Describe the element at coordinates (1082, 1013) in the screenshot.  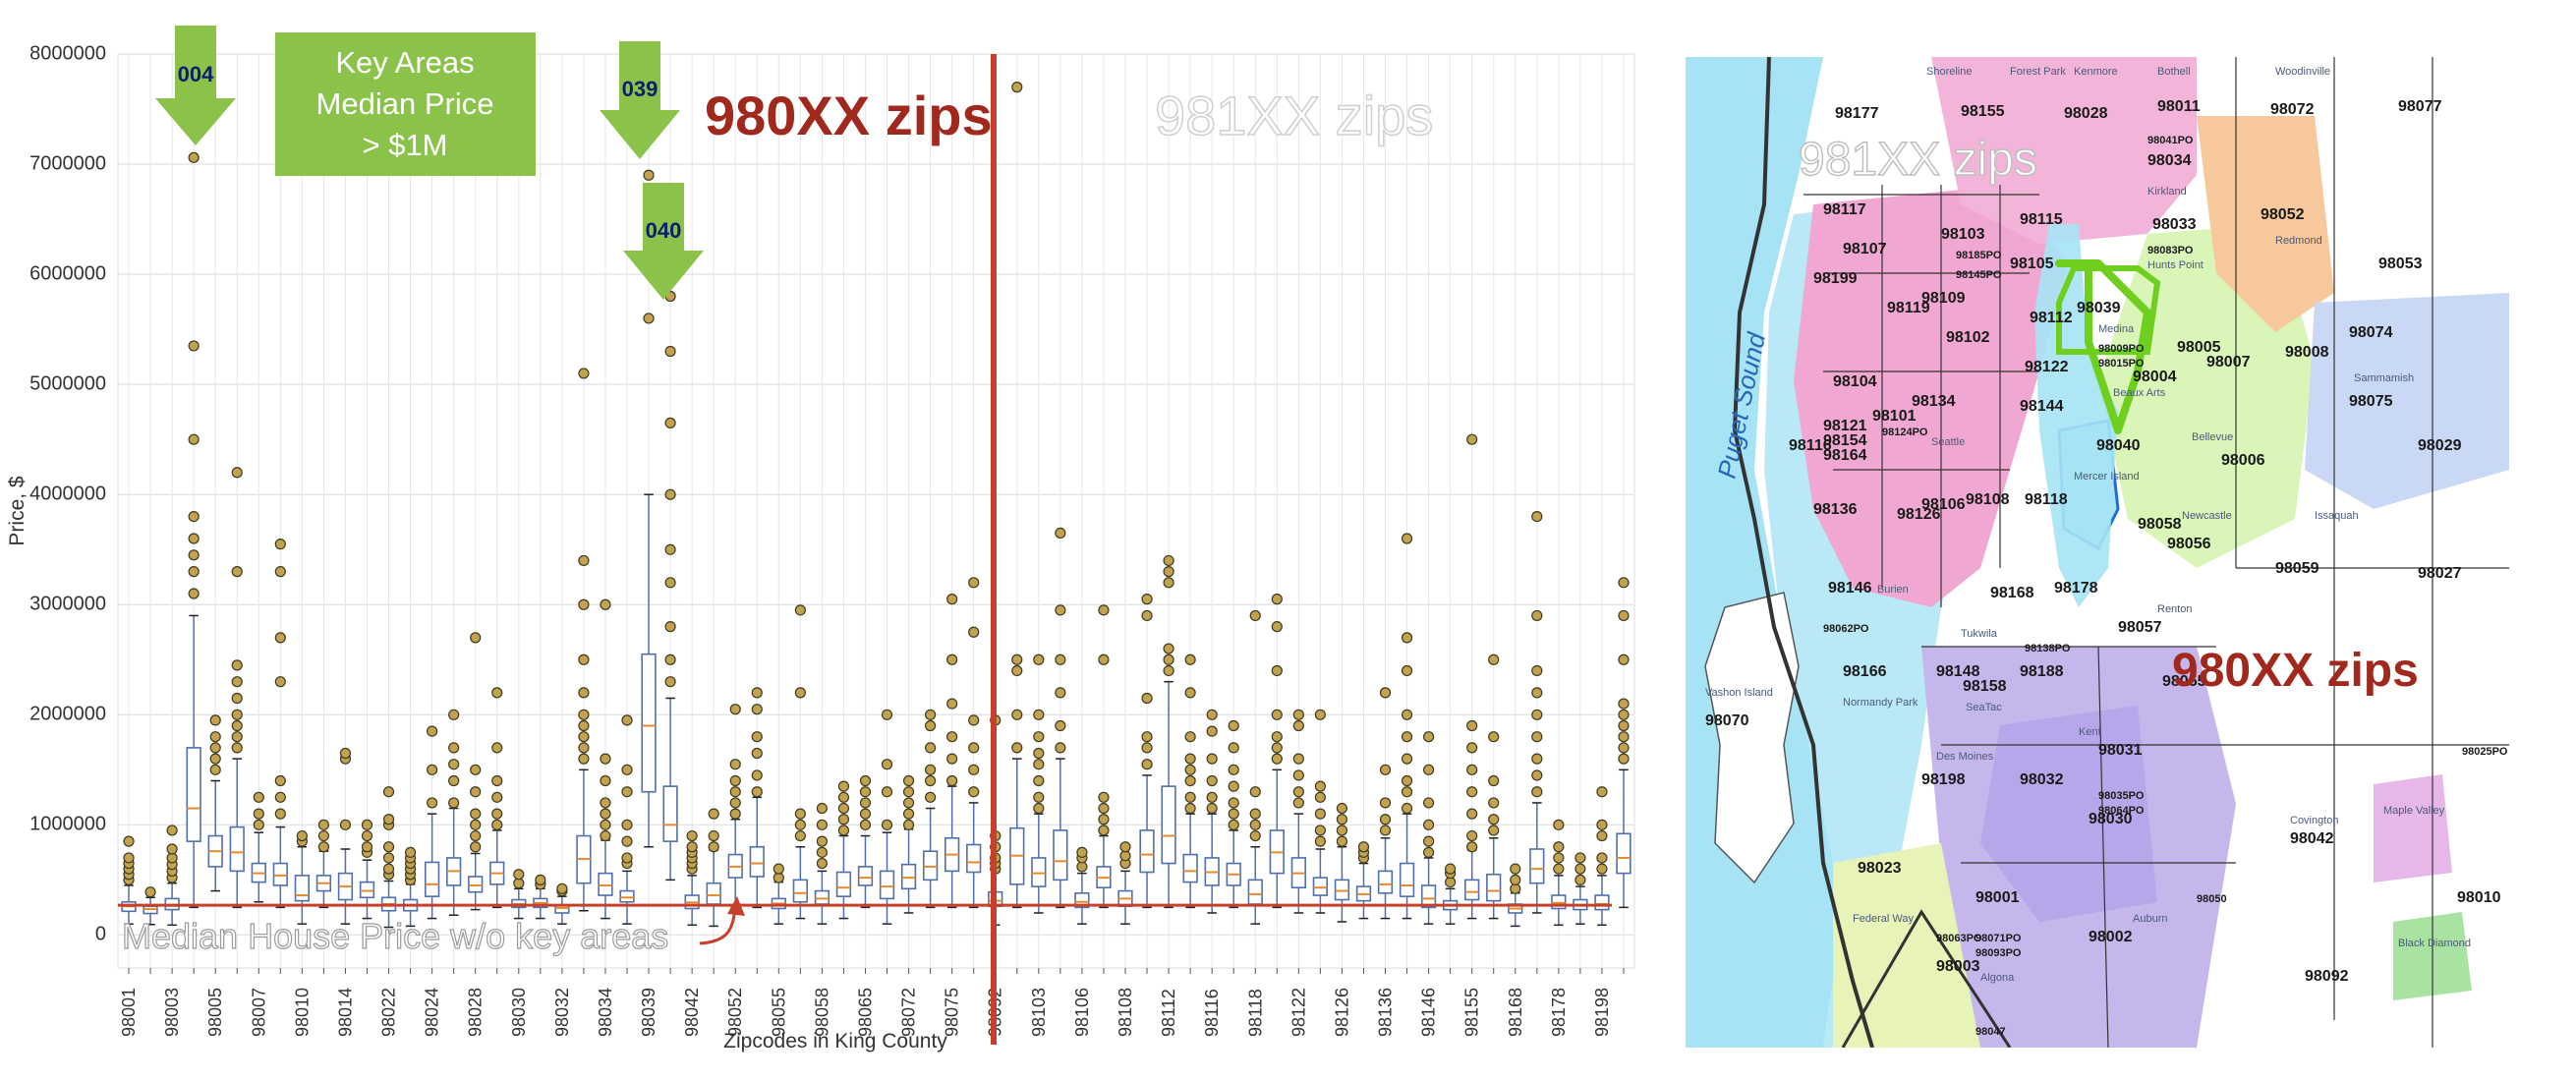
I see `x-tick-label: 98106` at that location.